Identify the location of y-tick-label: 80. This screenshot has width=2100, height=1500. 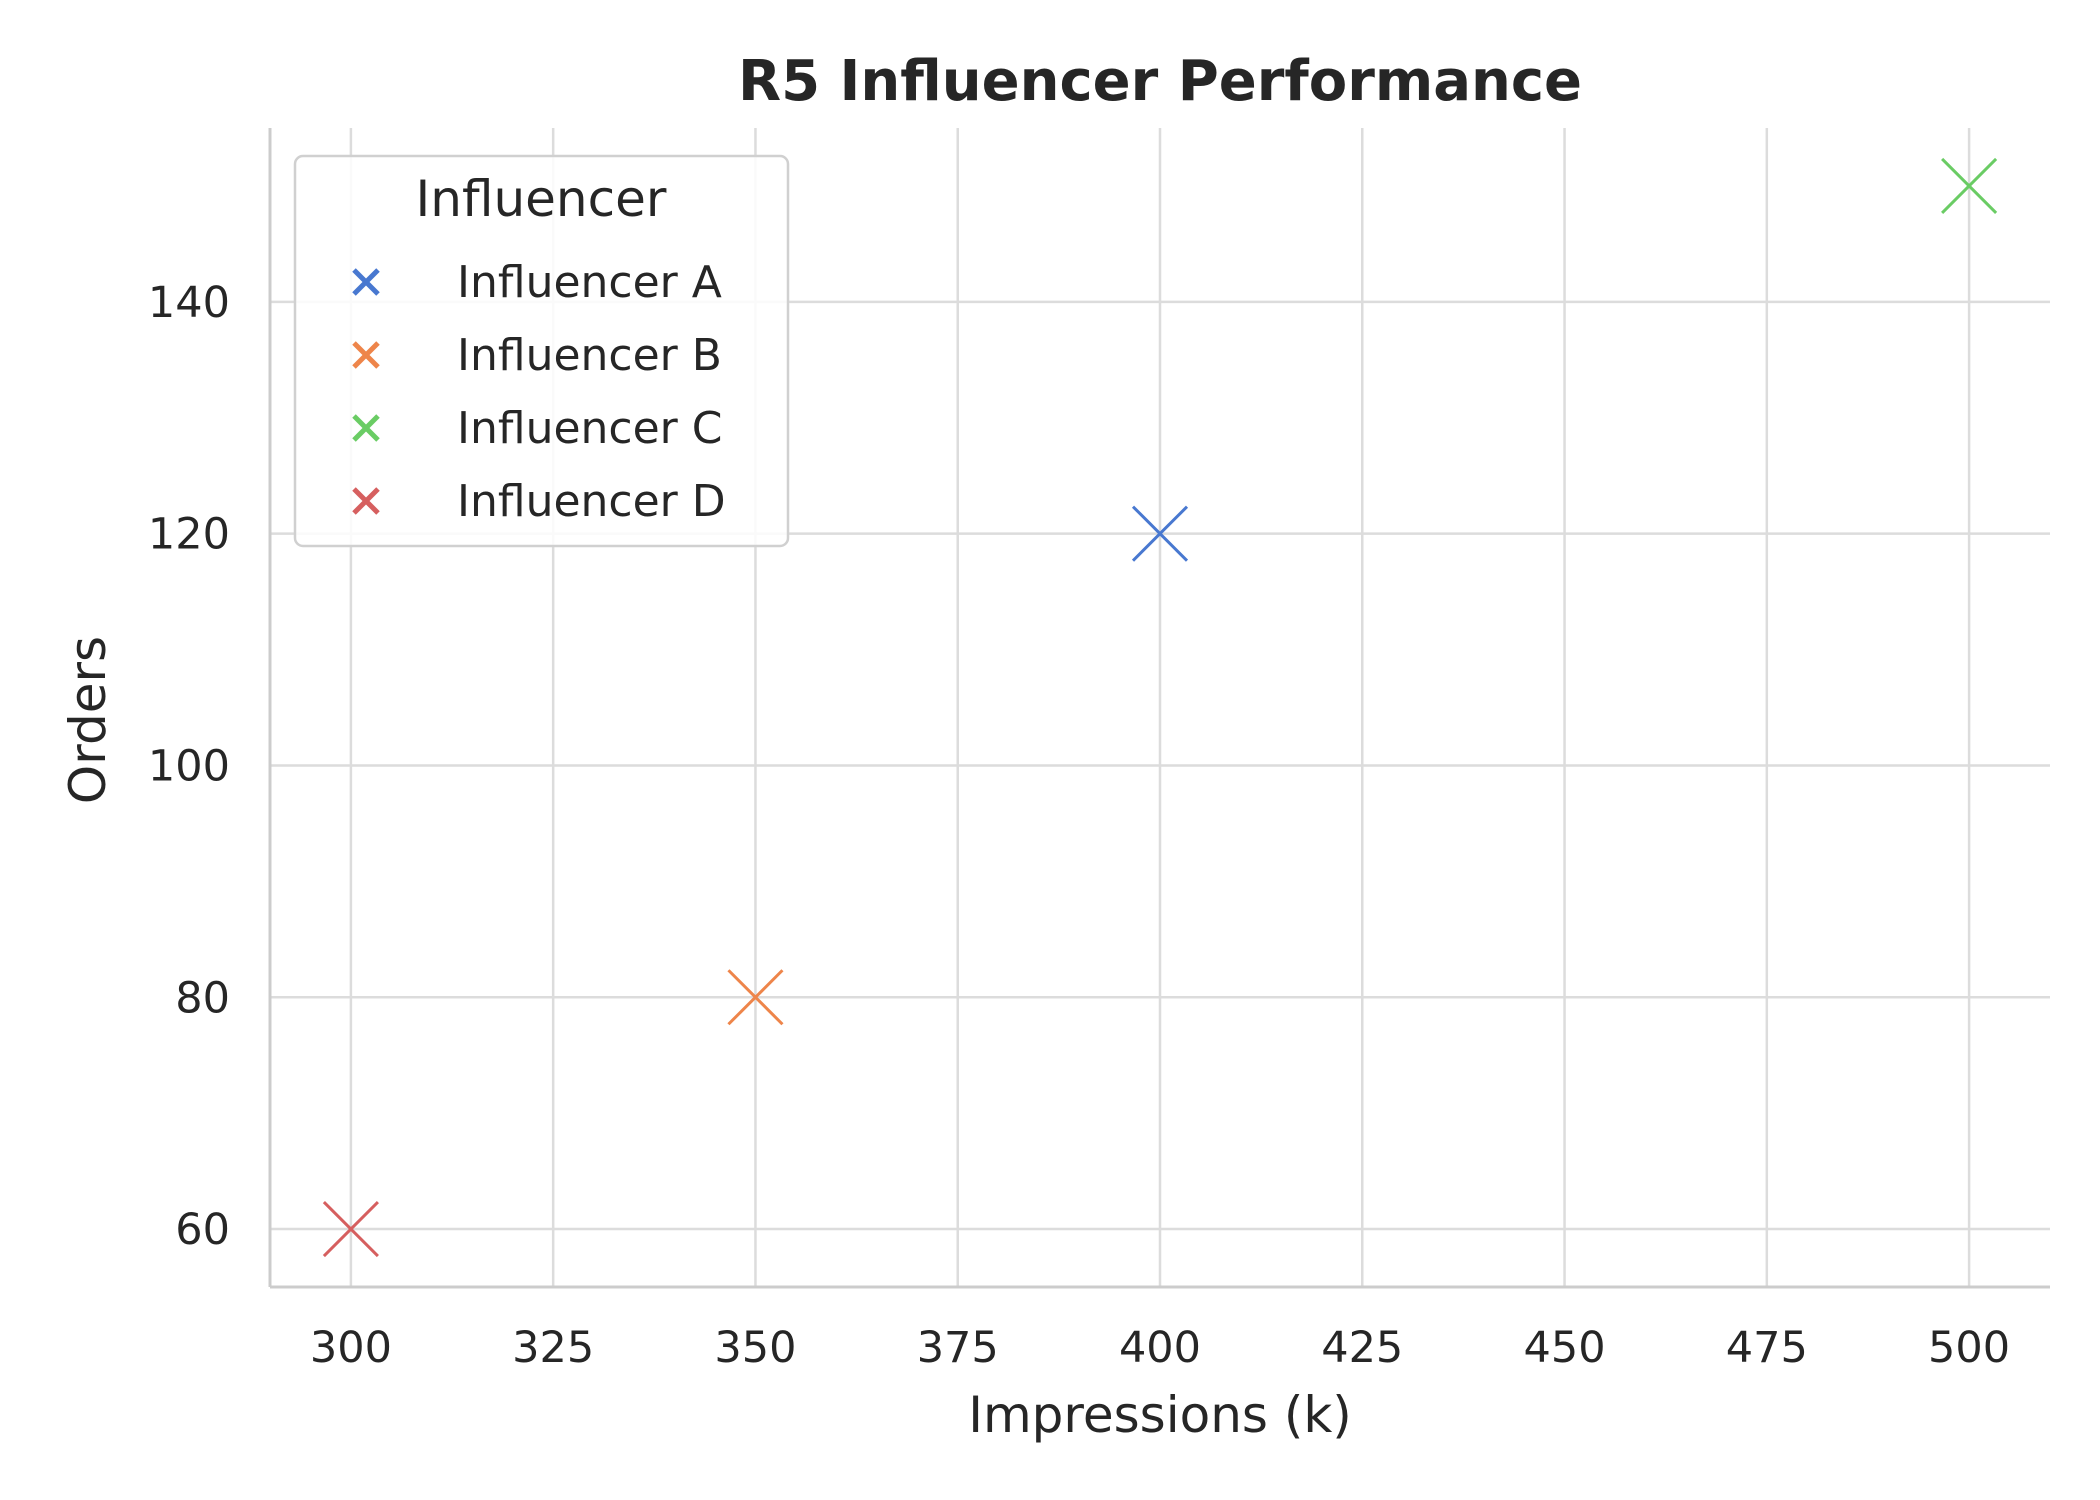
(202, 998).